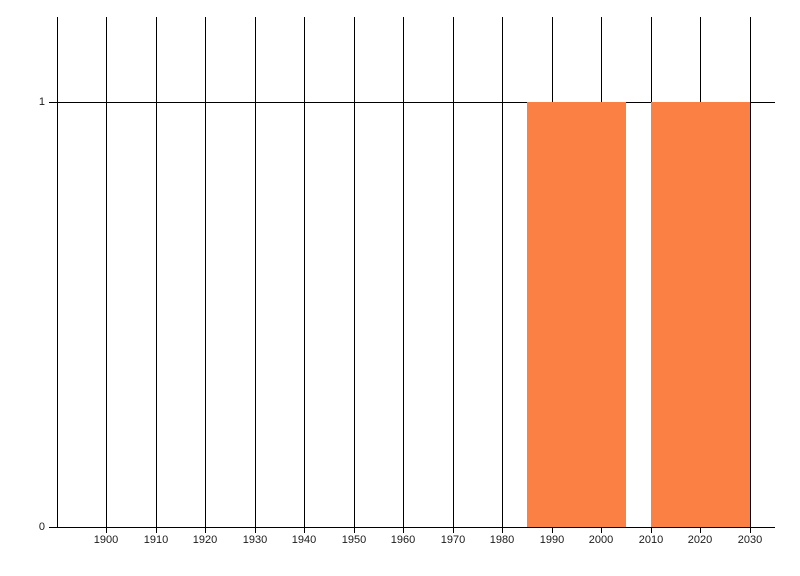 The height and width of the screenshot is (576, 800). I want to click on x-tick-label: 1920, so click(205, 540).